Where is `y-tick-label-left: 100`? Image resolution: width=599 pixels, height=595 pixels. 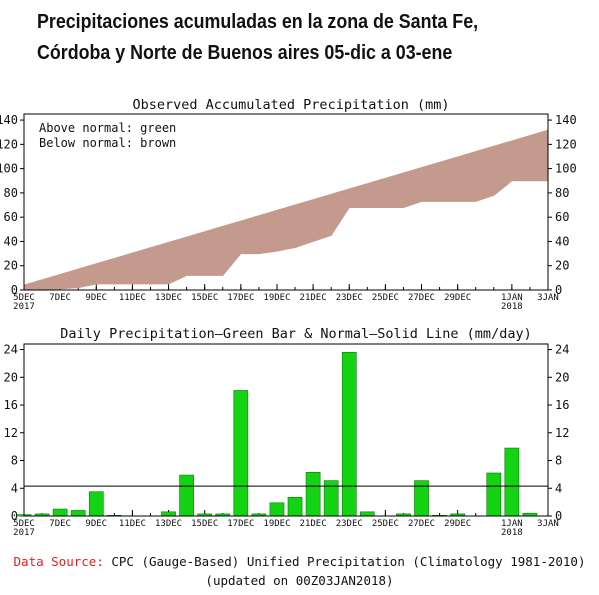
y-tick-label-left: 100 is located at coordinates (9, 169).